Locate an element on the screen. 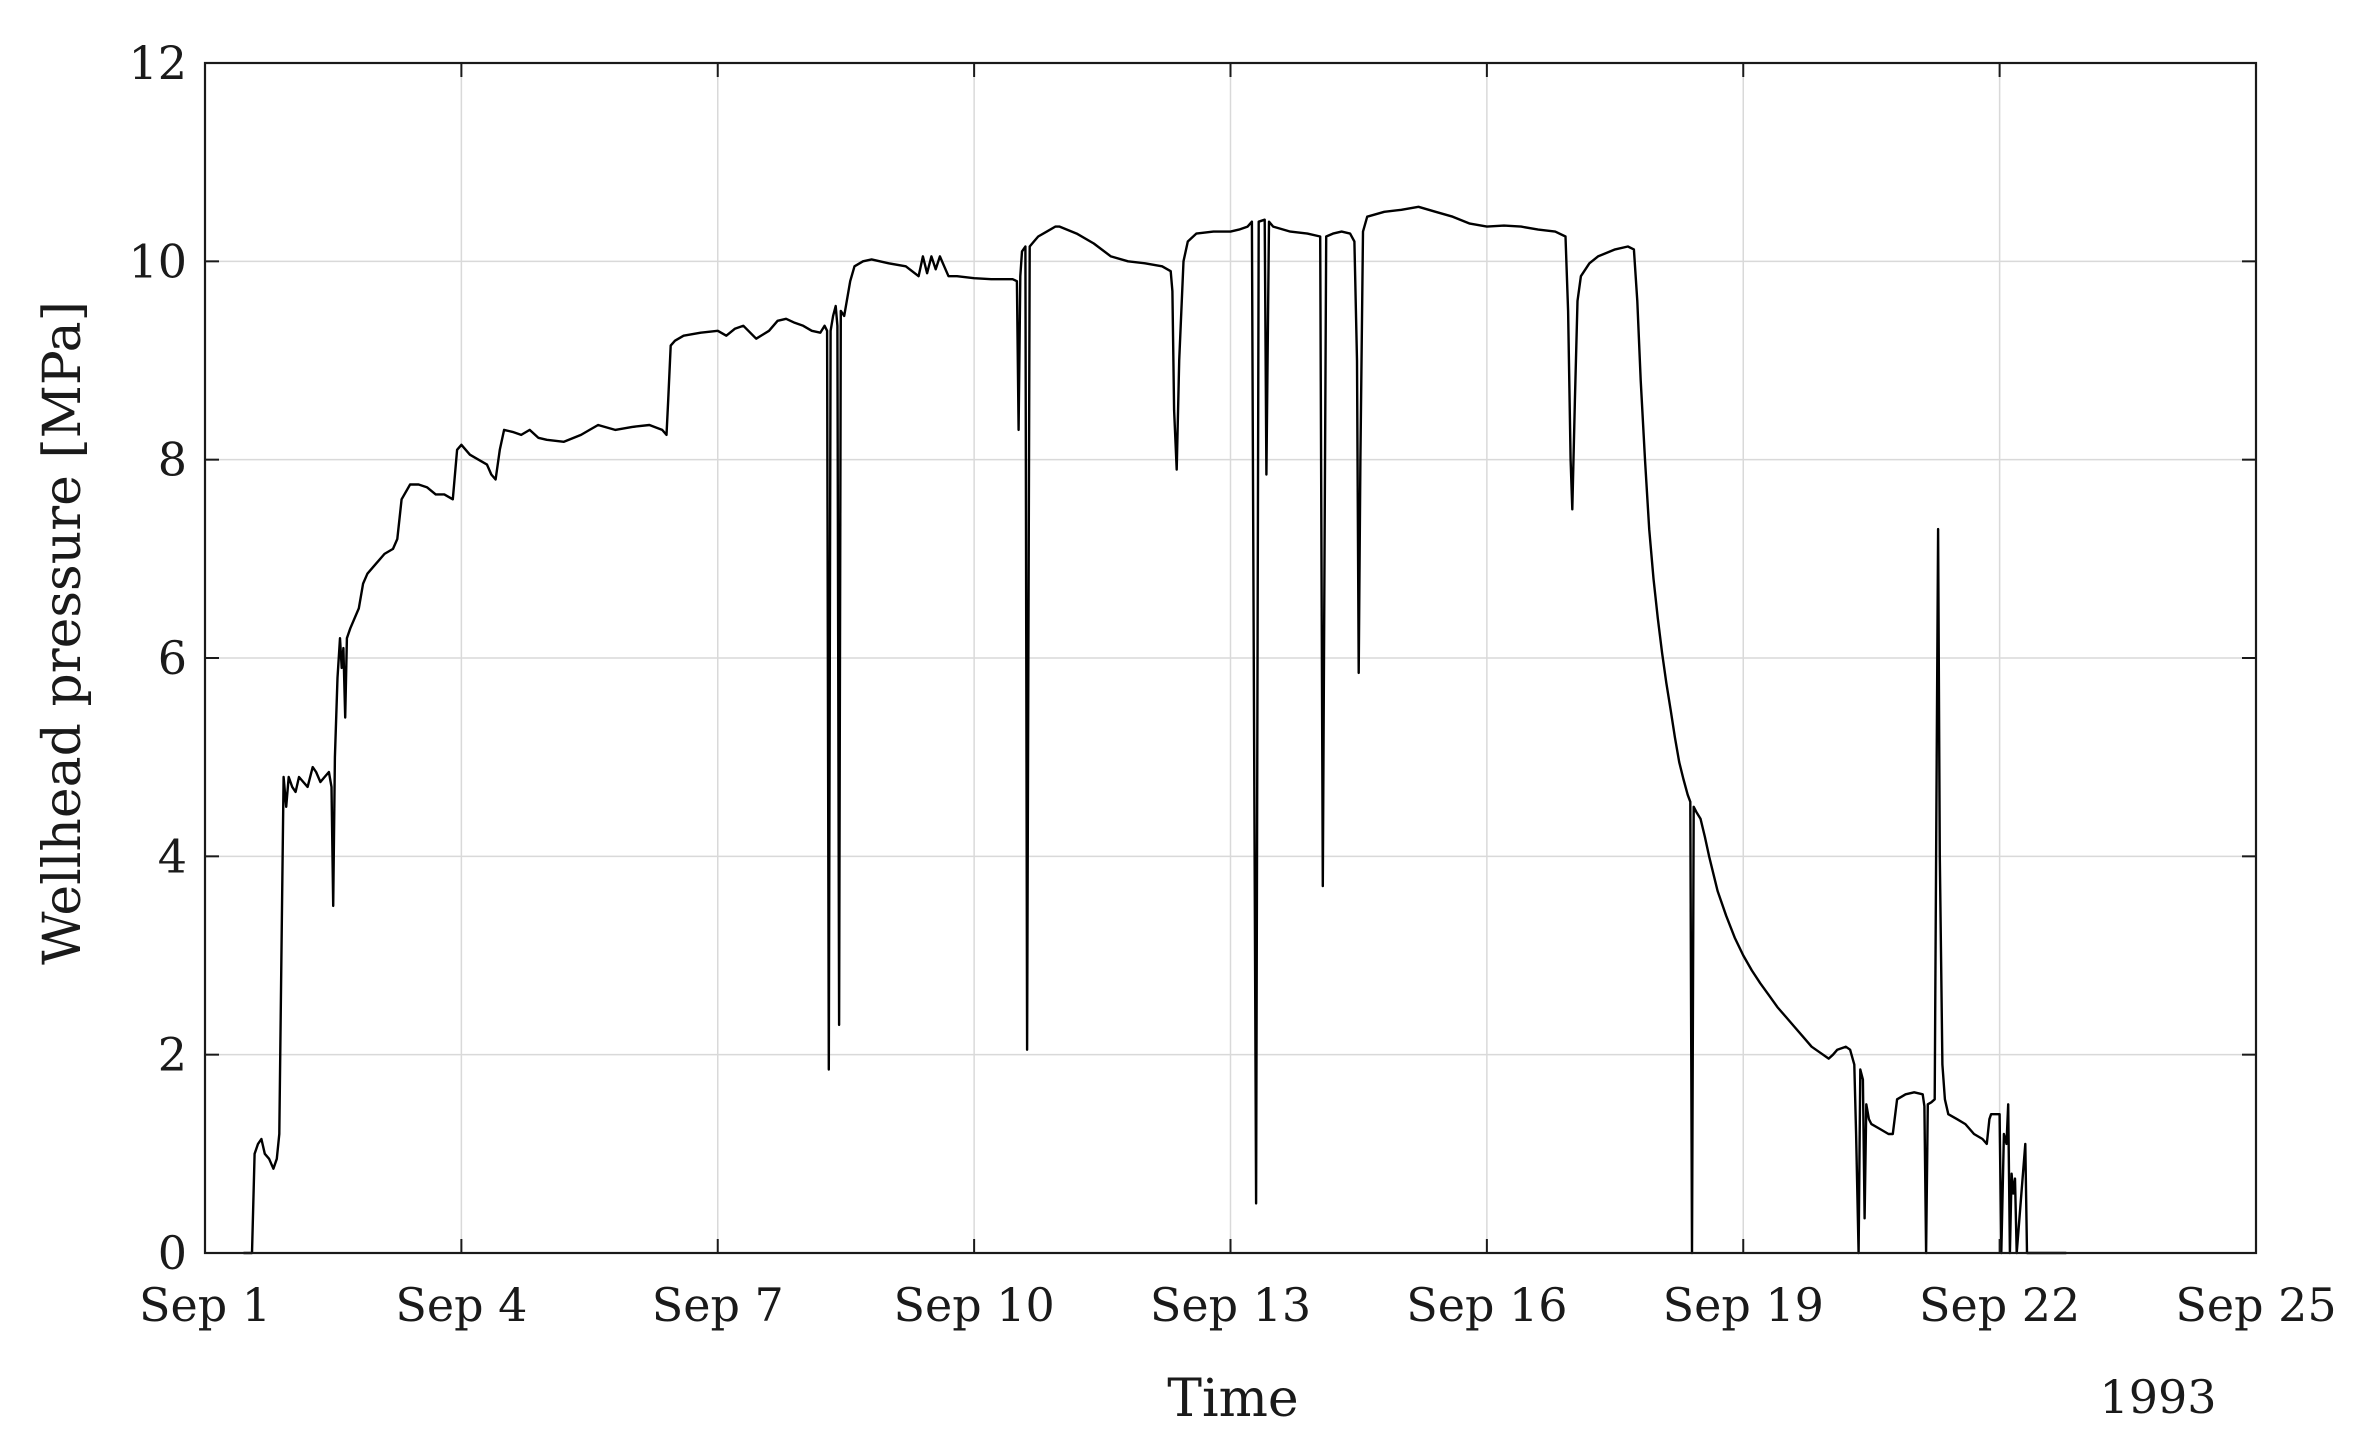  y-tick-label: 0 is located at coordinates (172, 1253).